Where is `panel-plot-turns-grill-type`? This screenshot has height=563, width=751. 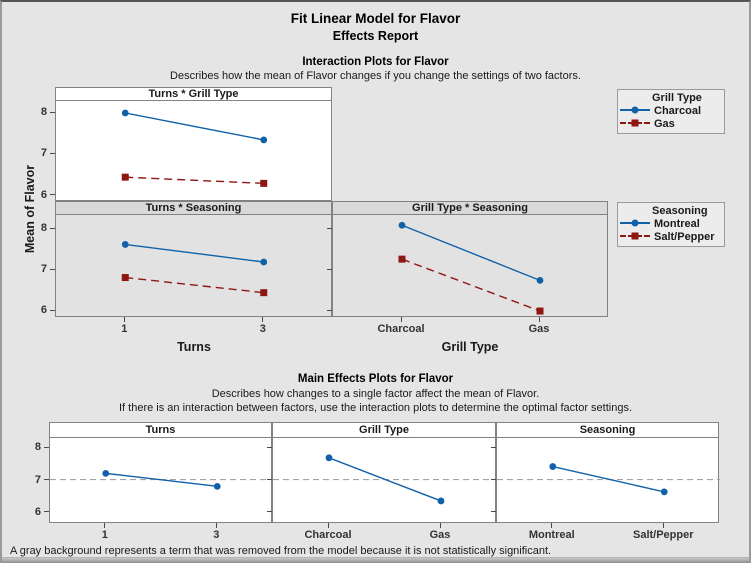
panel-plot-turns-grill-type is located at coordinates (193, 150).